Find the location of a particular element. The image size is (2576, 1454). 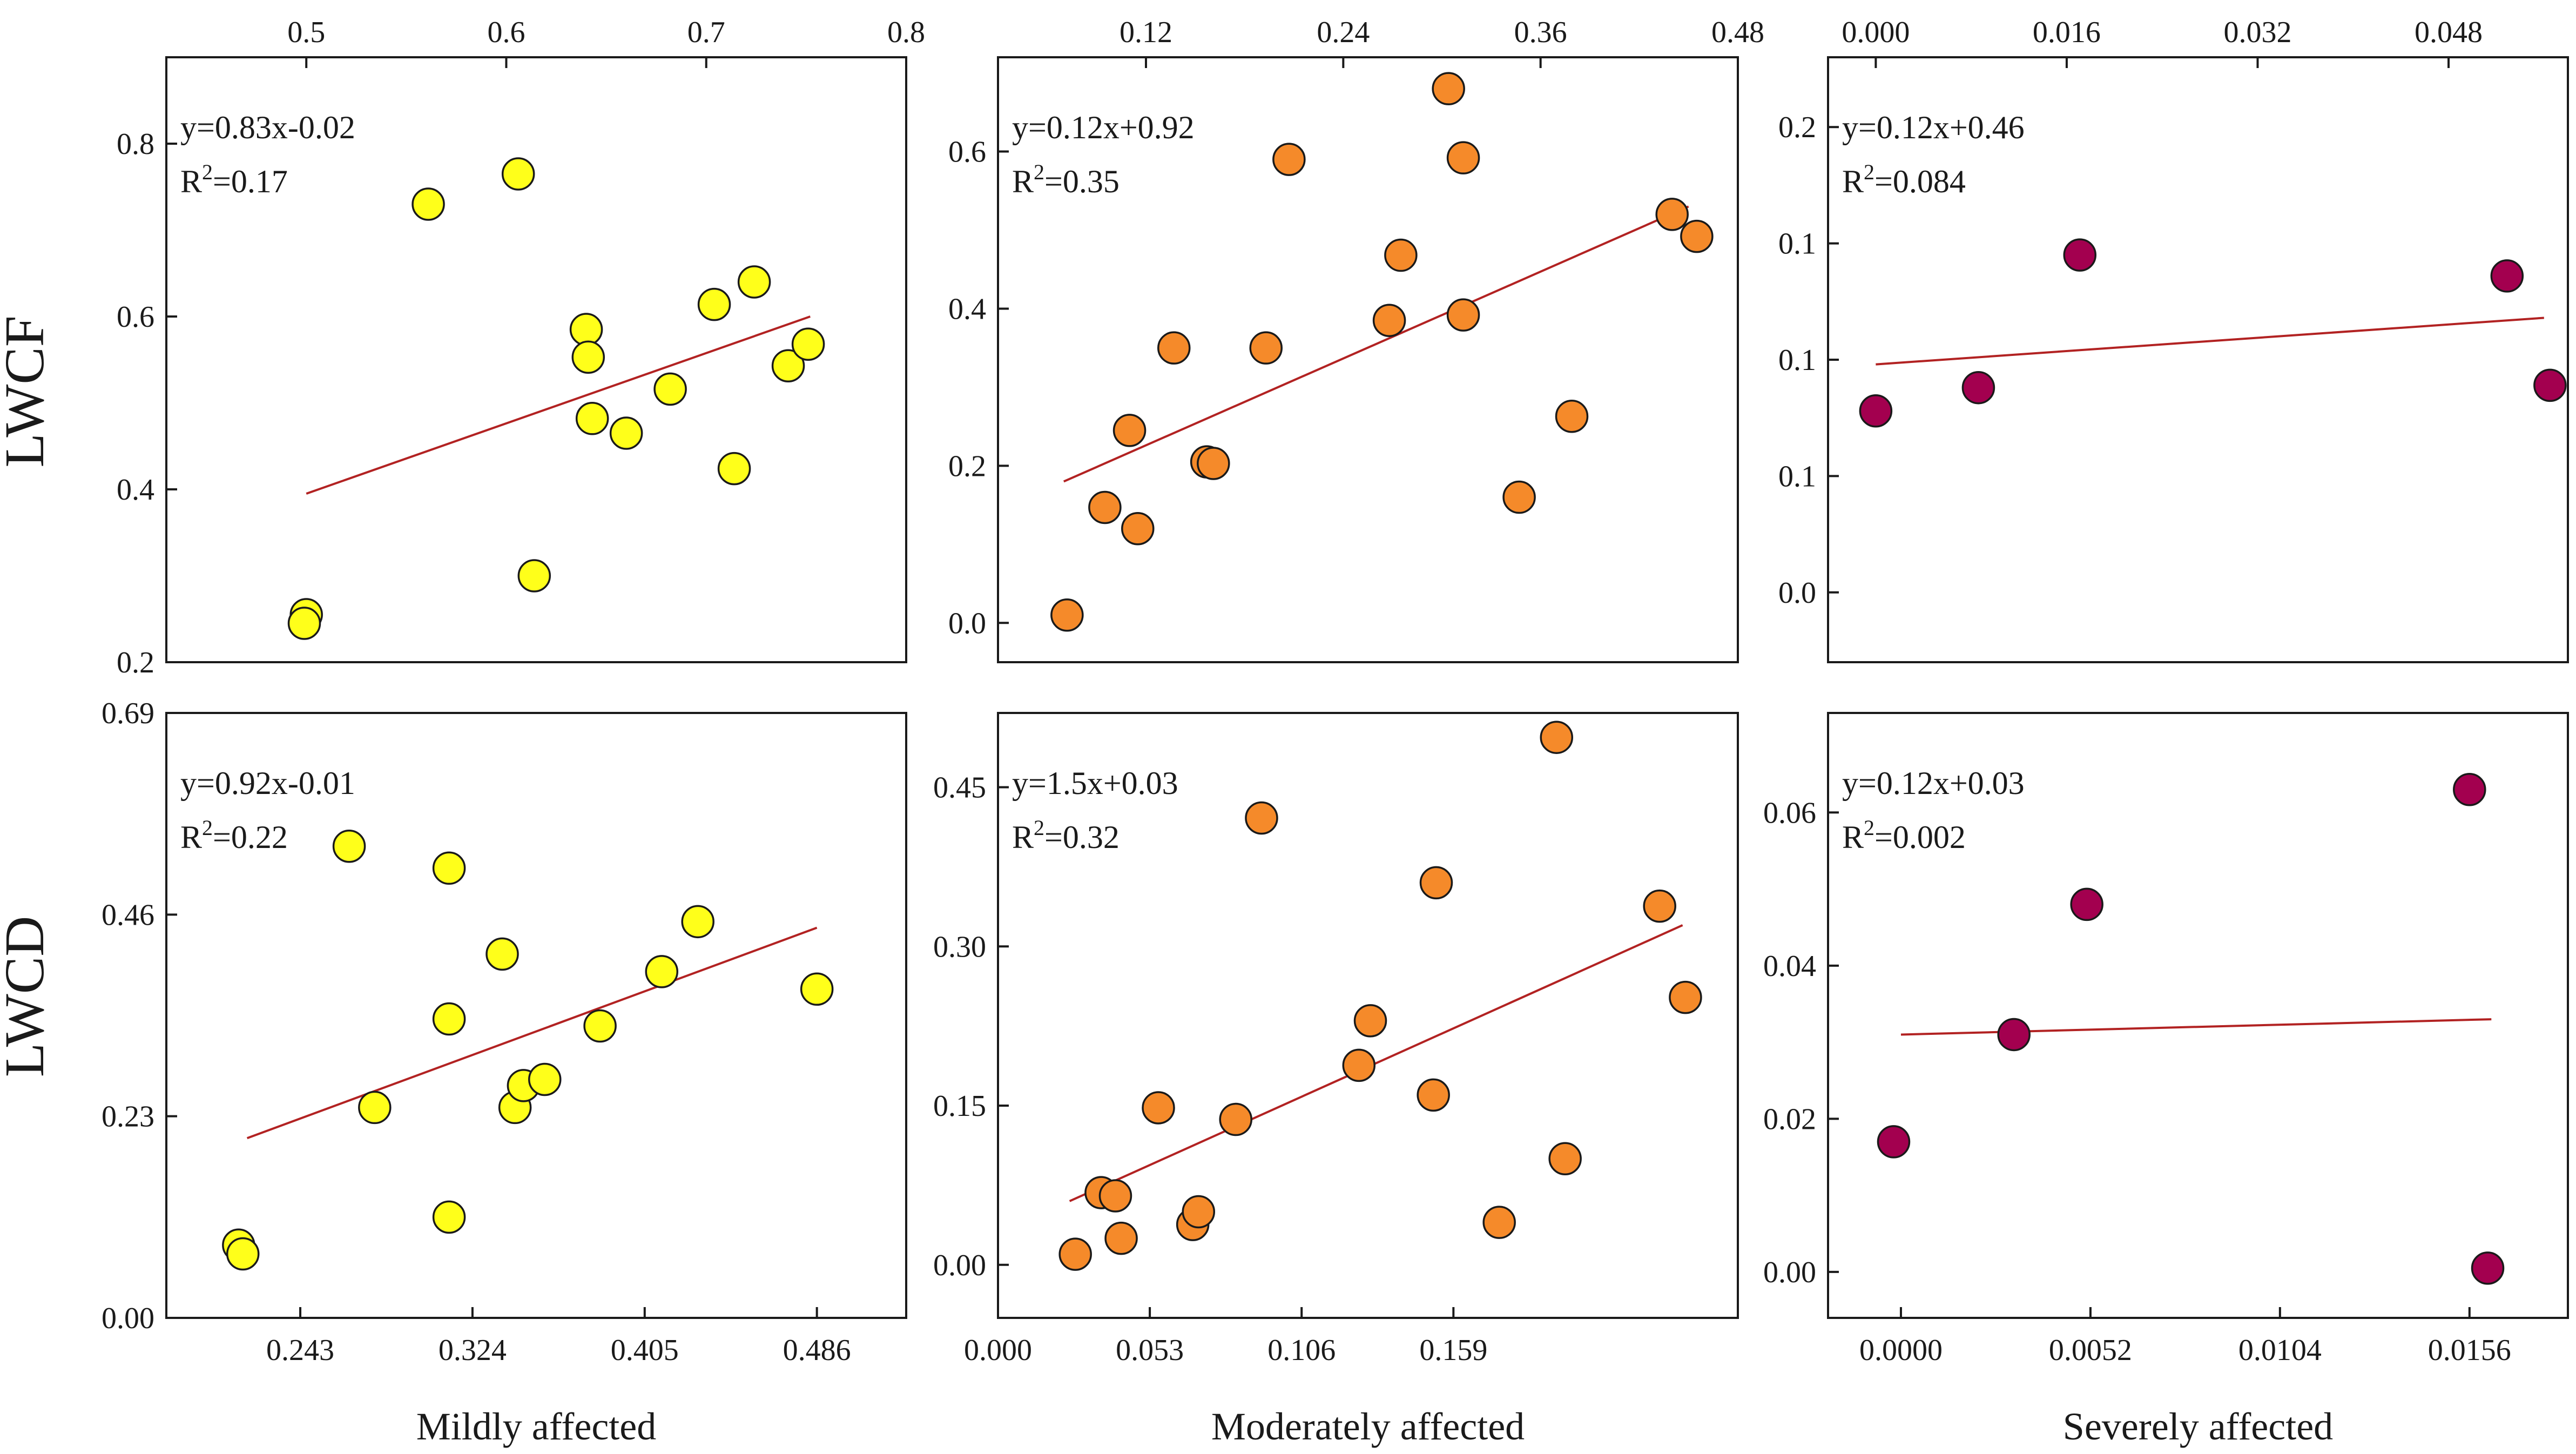

x-tick-label: 0.405 is located at coordinates (645, 1350).